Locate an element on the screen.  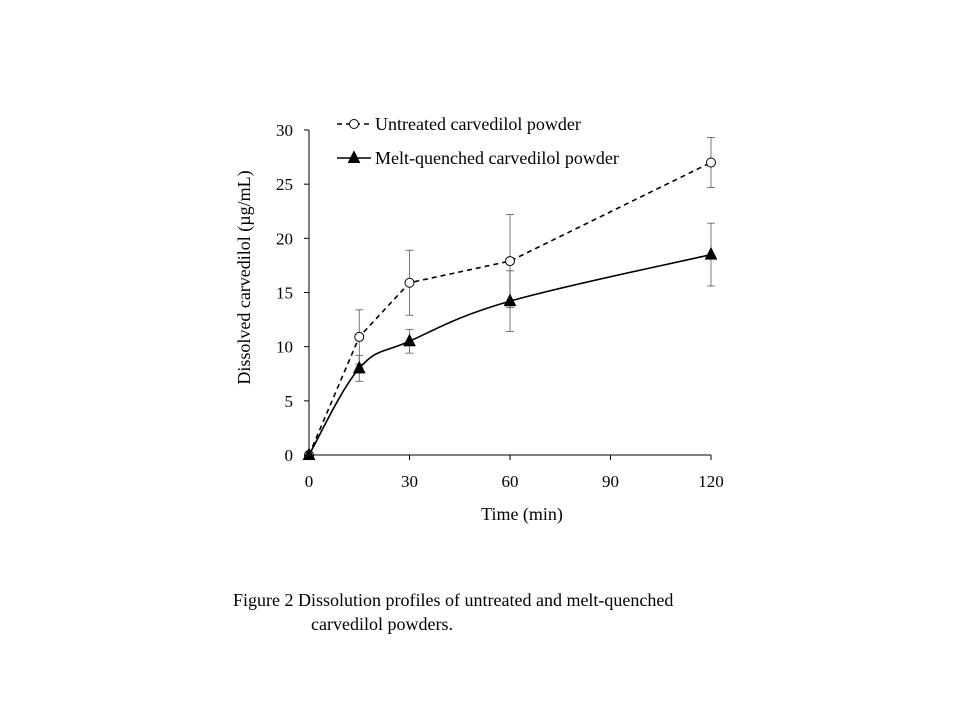
y-tick-label: 10 is located at coordinates (284, 347).